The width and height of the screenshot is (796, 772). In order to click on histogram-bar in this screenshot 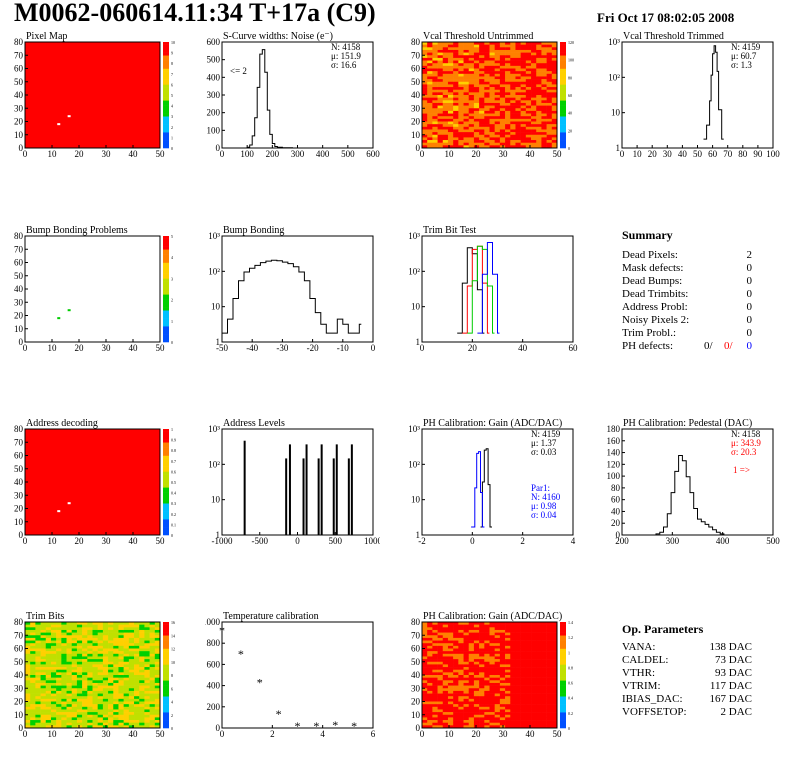, I will do `click(336, 489)`.